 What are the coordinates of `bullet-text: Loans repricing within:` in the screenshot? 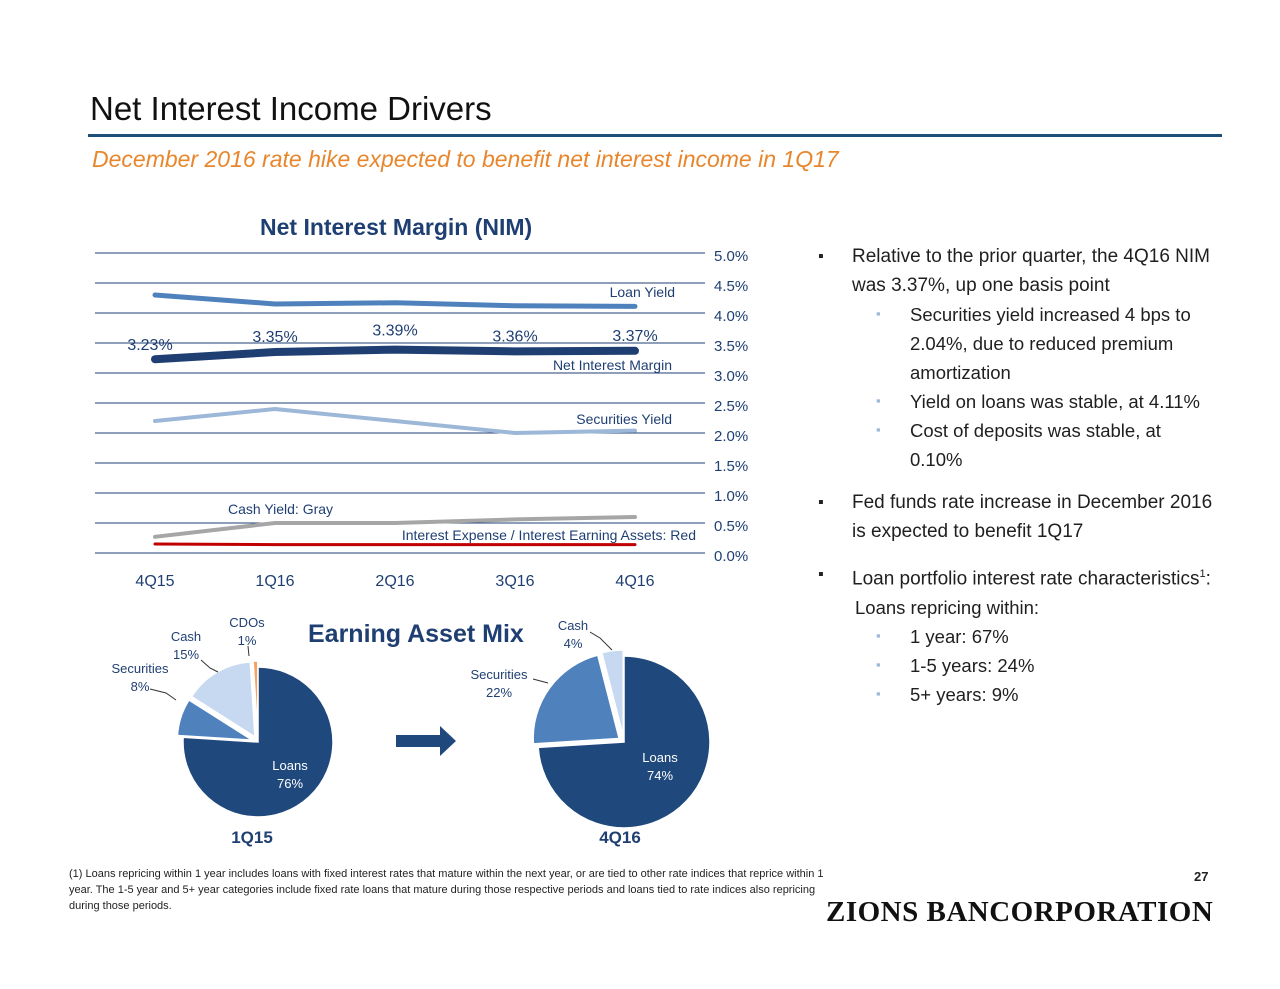 It's located at (947, 608).